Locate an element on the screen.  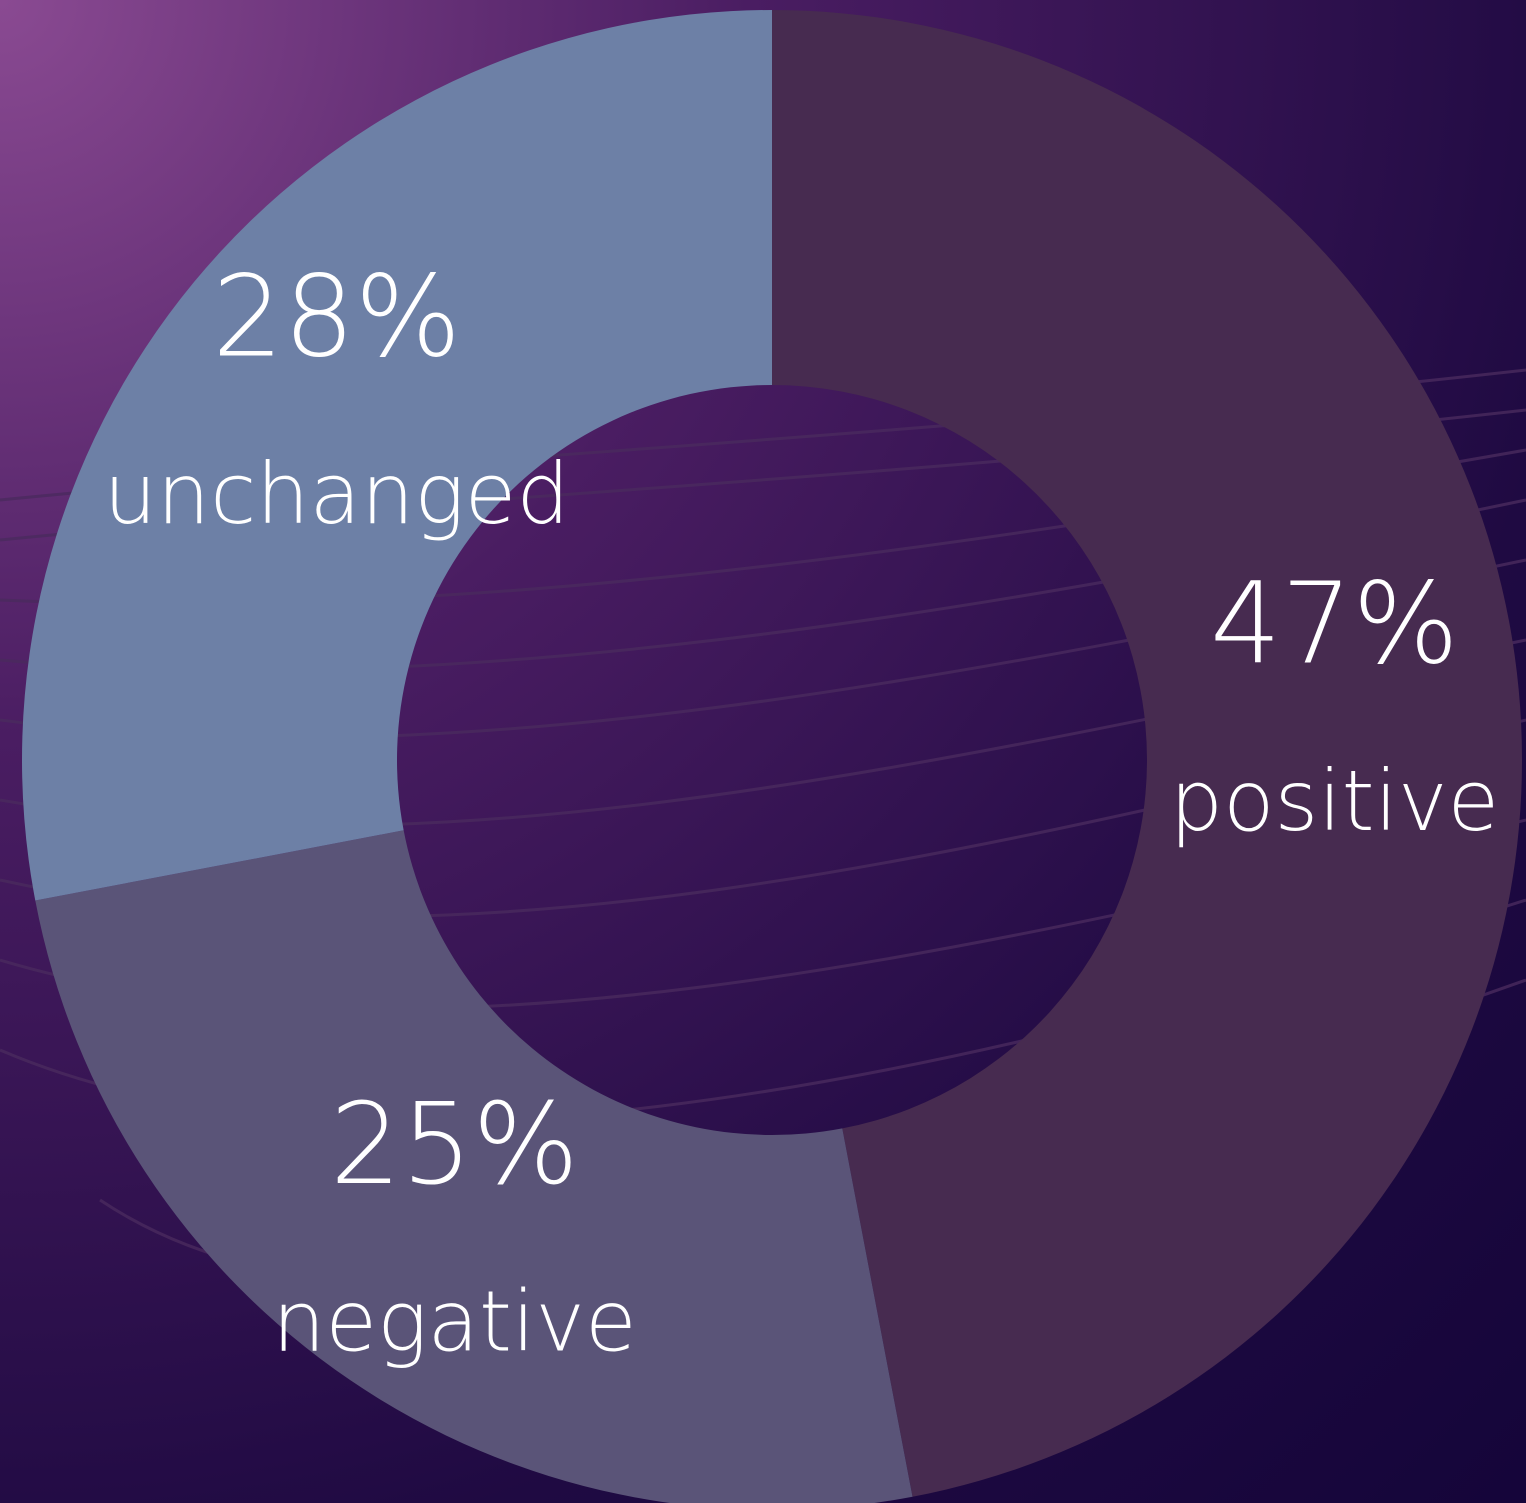
value-label: 47% is located at coordinates (1334, 625).